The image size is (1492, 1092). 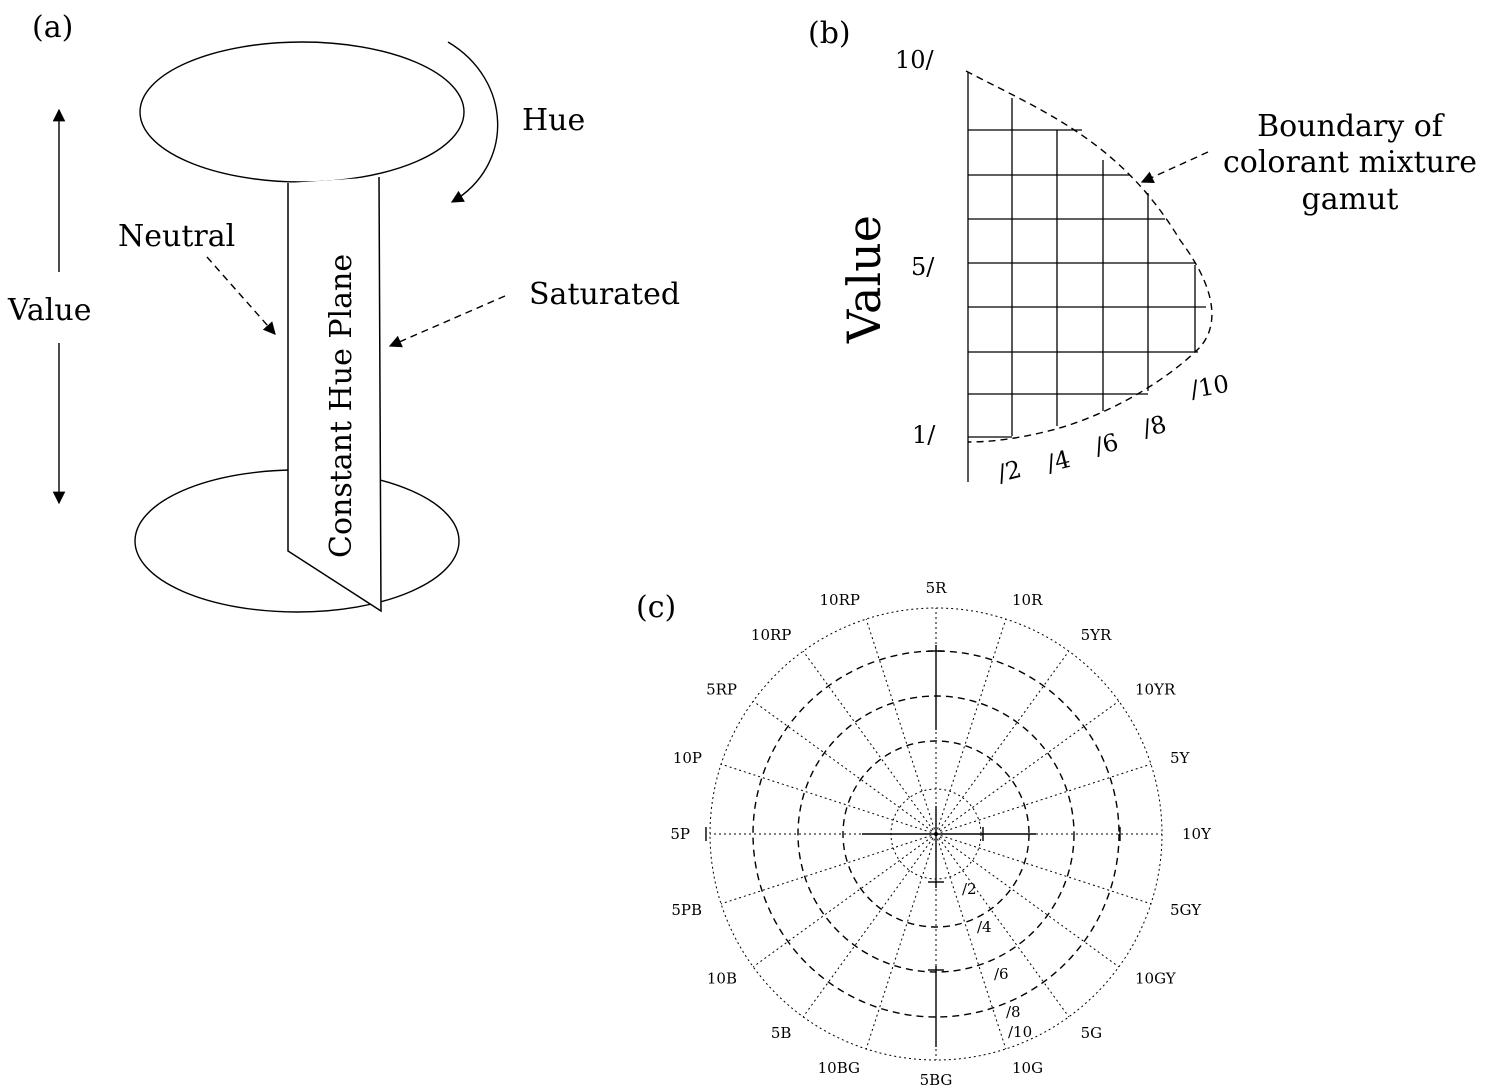 What do you see at coordinates (52, 27) in the screenshot?
I see `panel-a-tag: (a)` at bounding box center [52, 27].